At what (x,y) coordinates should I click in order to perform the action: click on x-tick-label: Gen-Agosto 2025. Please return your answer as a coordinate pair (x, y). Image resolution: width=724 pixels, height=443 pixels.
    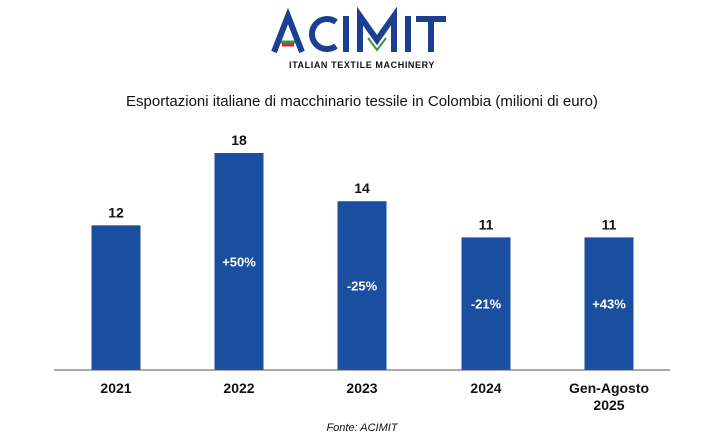
    Looking at the image, I should click on (609, 396).